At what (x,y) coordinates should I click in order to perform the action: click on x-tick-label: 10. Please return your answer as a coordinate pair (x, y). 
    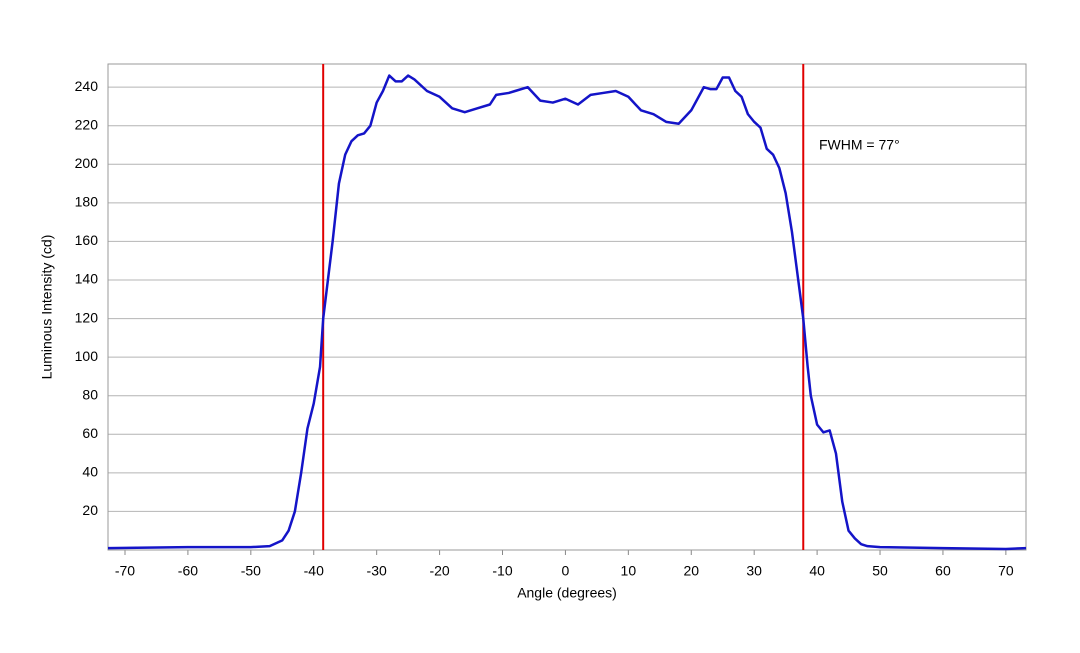
    Looking at the image, I should click on (629, 571).